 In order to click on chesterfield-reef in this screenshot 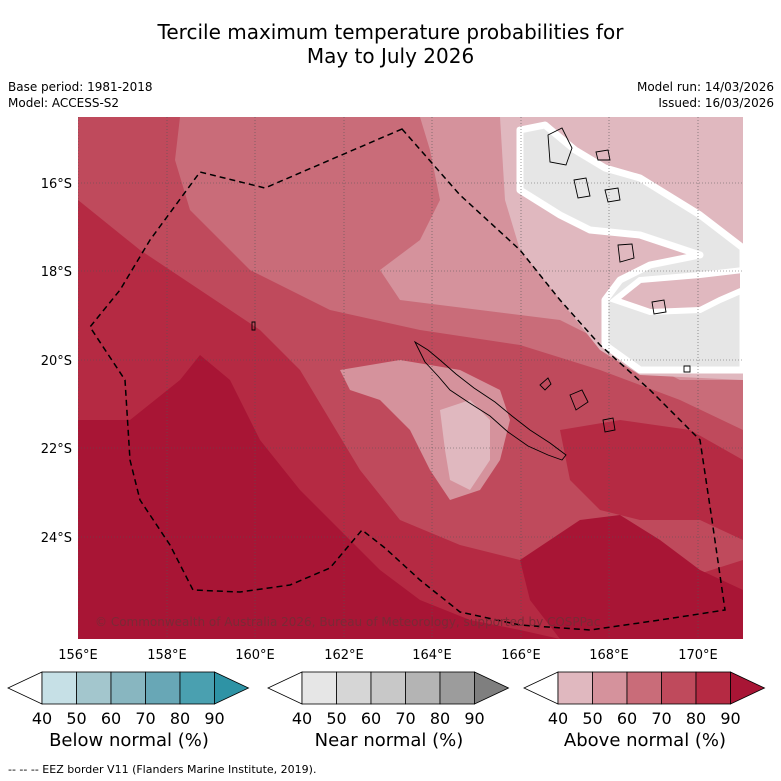, I will do `click(253, 326)`.